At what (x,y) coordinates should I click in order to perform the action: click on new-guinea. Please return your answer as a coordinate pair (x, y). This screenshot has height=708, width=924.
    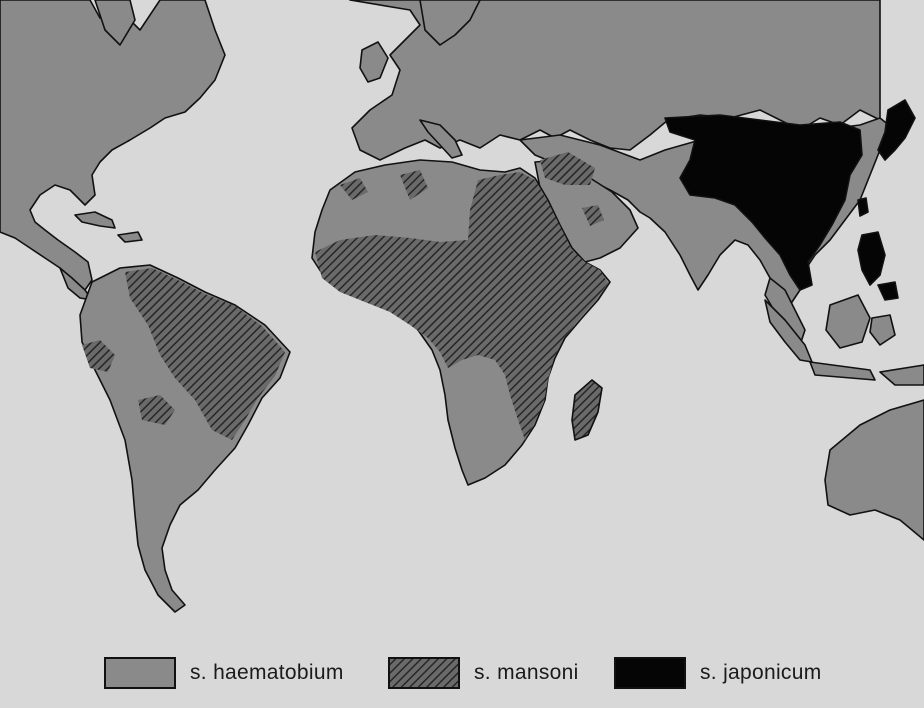
    Looking at the image, I should click on (901, 375).